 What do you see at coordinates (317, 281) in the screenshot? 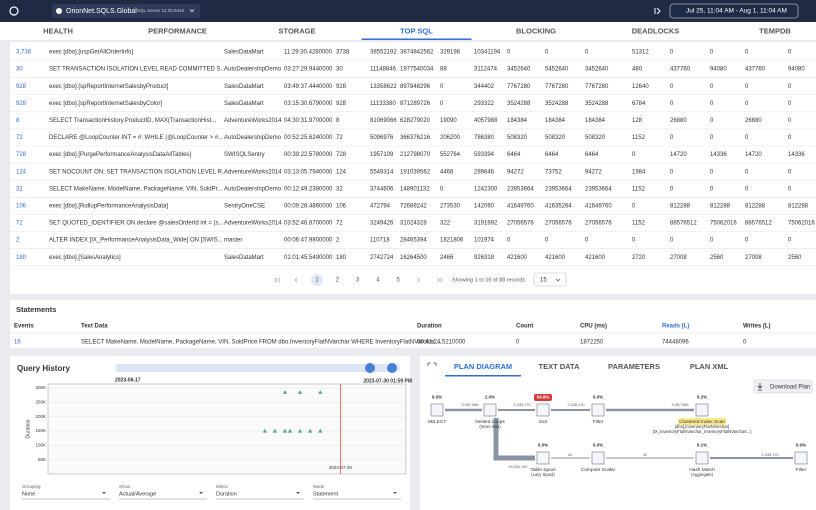
I see `page-button: 1` at bounding box center [317, 281].